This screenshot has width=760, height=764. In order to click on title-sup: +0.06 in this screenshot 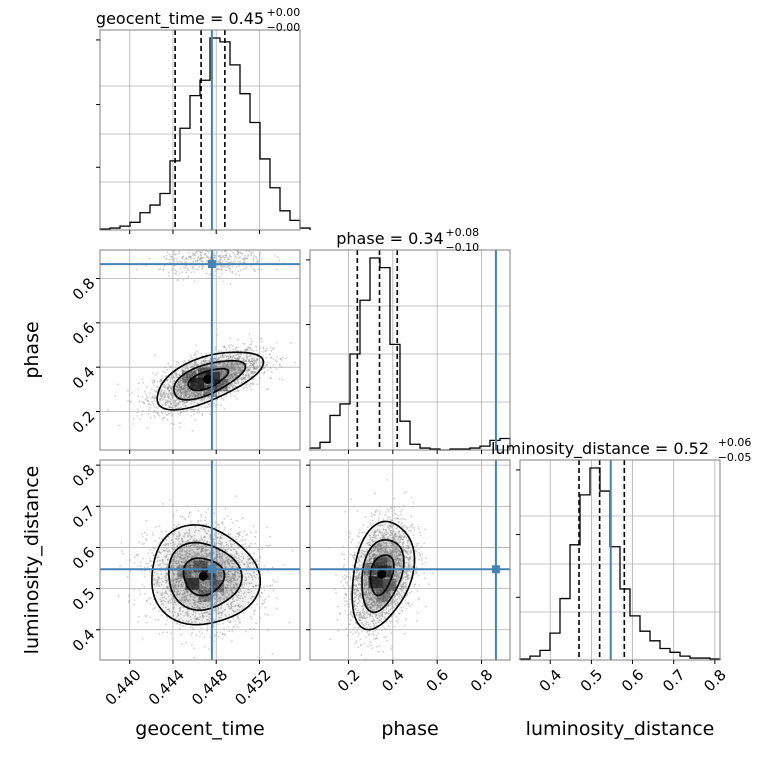, I will do `click(735, 442)`.